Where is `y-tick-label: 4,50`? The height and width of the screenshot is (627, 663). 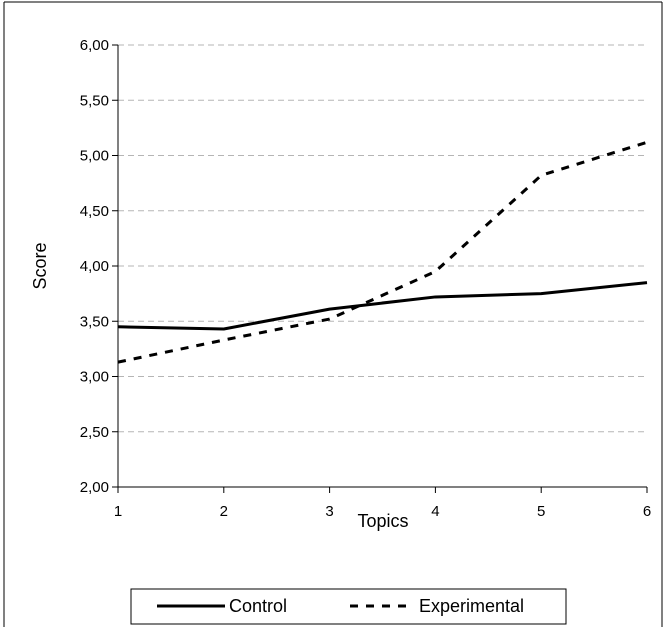 y-tick-label: 4,50 is located at coordinates (94, 211).